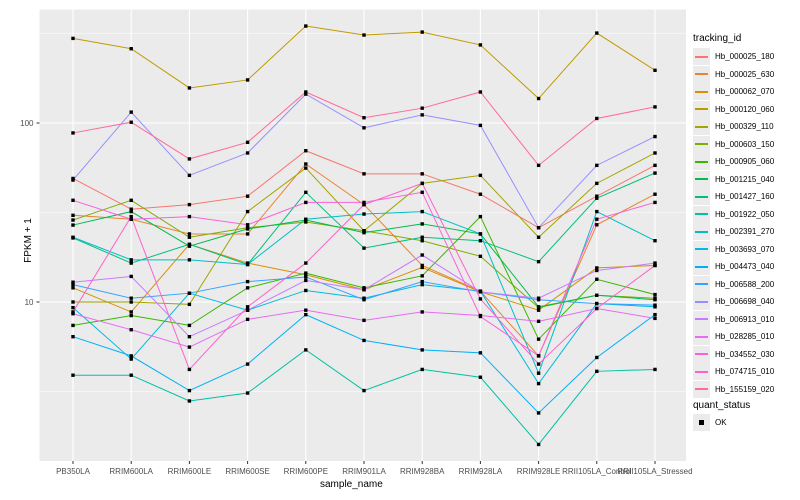 The width and height of the screenshot is (800, 500). What do you see at coordinates (481, 471) in the screenshot?
I see `x-tick-label: RRIM928LA` at bounding box center [481, 471].